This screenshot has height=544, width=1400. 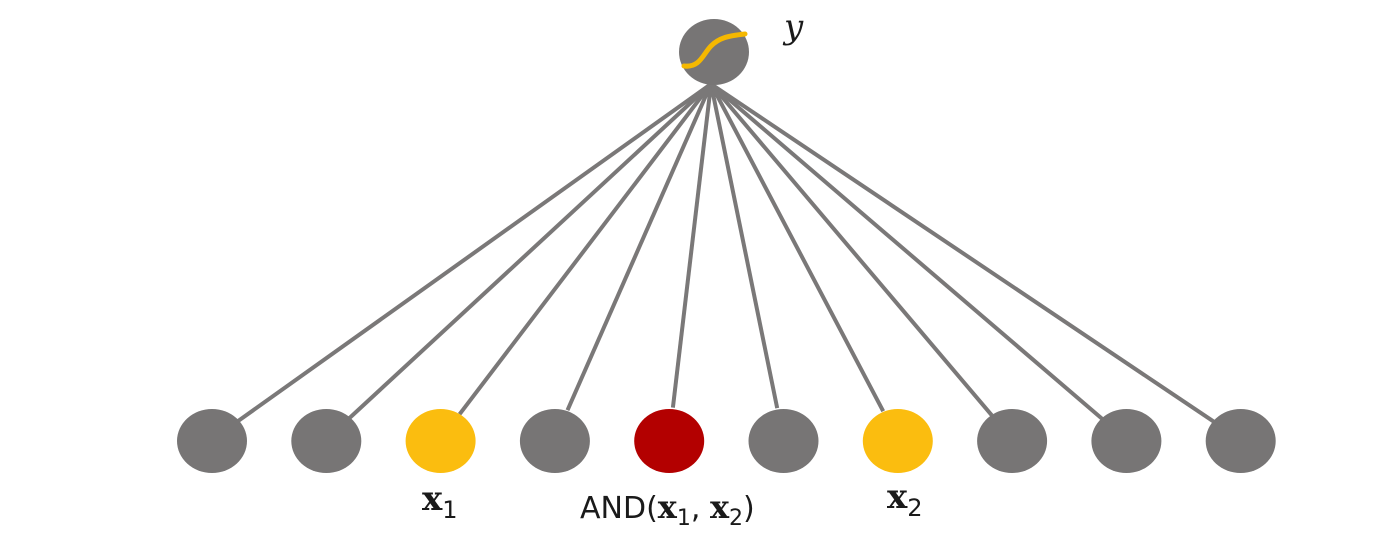 I want to click on x2-label: x2, so click(x=905, y=499).